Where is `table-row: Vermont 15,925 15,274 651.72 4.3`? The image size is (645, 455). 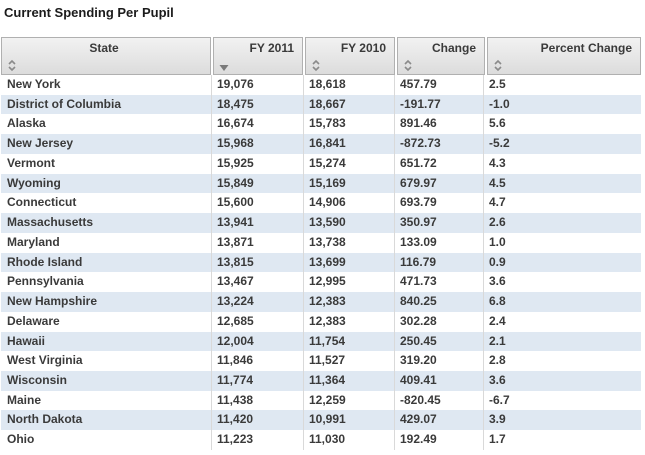
table-row: Vermont 15,925 15,274 651.72 4.3 is located at coordinates (321, 163).